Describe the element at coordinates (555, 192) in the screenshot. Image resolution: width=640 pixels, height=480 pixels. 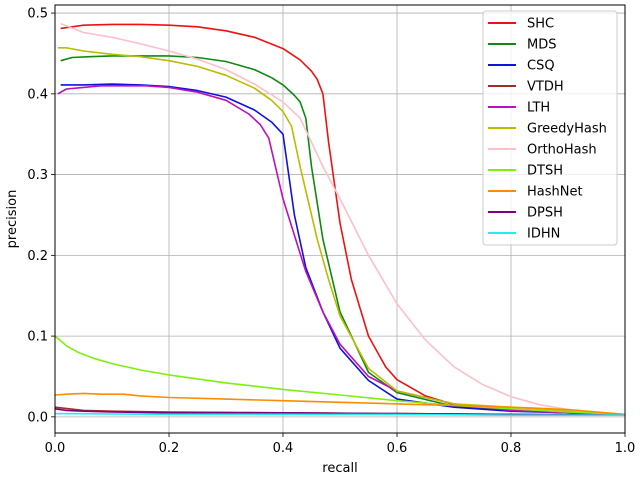
I see `legend-label-hashnet: HashNet` at that location.